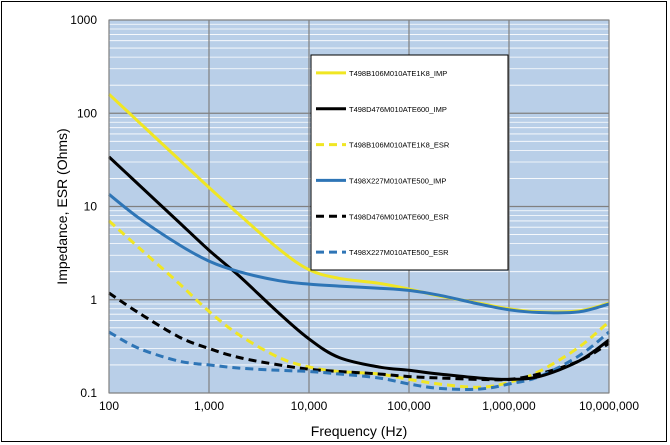 This screenshot has width=670, height=445. What do you see at coordinates (88, 393) in the screenshot?
I see `y-tick-label: 0.1` at bounding box center [88, 393].